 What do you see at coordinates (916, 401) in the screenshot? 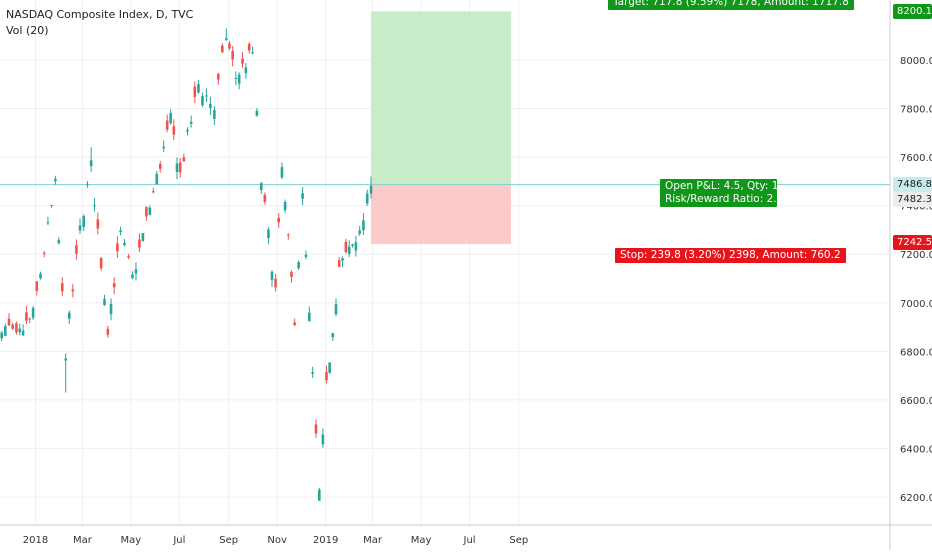
I see `y-tick-label: 6600.0` at bounding box center [916, 401].